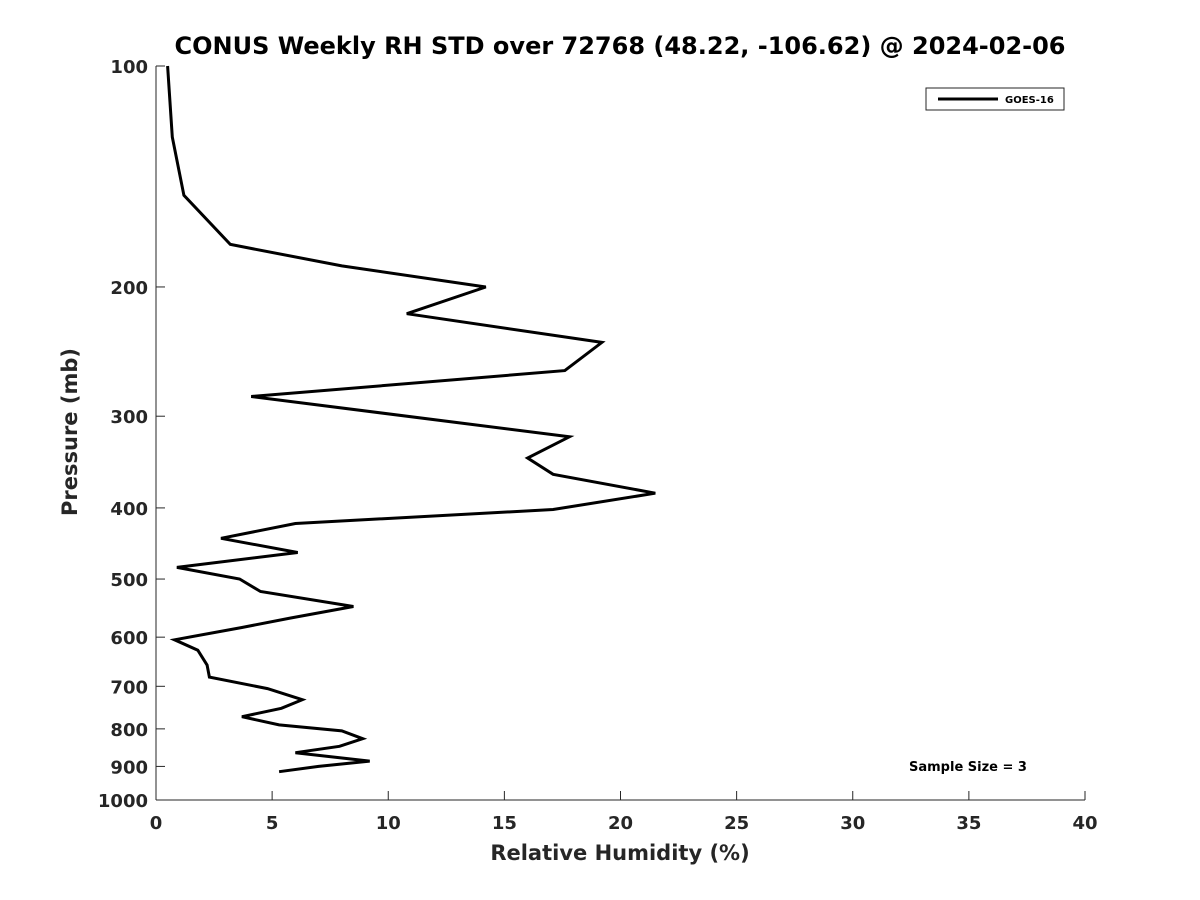 The image size is (1200, 900). Describe the element at coordinates (129, 509) in the screenshot. I see `y-tick-label: 400` at that location.